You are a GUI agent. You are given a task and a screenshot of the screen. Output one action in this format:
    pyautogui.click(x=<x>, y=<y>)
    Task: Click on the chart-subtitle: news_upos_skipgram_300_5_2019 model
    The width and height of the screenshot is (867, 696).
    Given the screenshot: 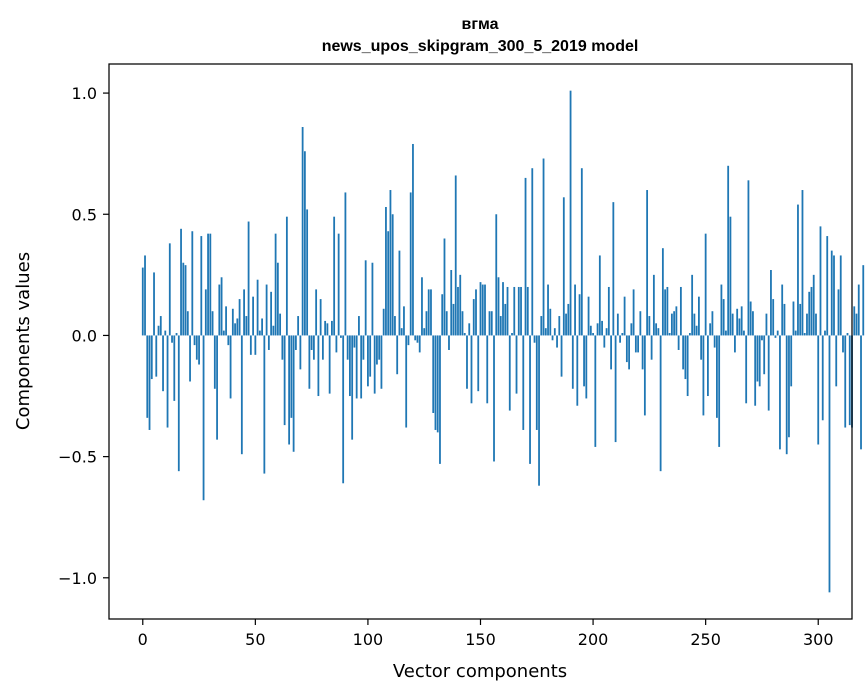 What is the action you would take?
    pyautogui.click(x=480, y=46)
    